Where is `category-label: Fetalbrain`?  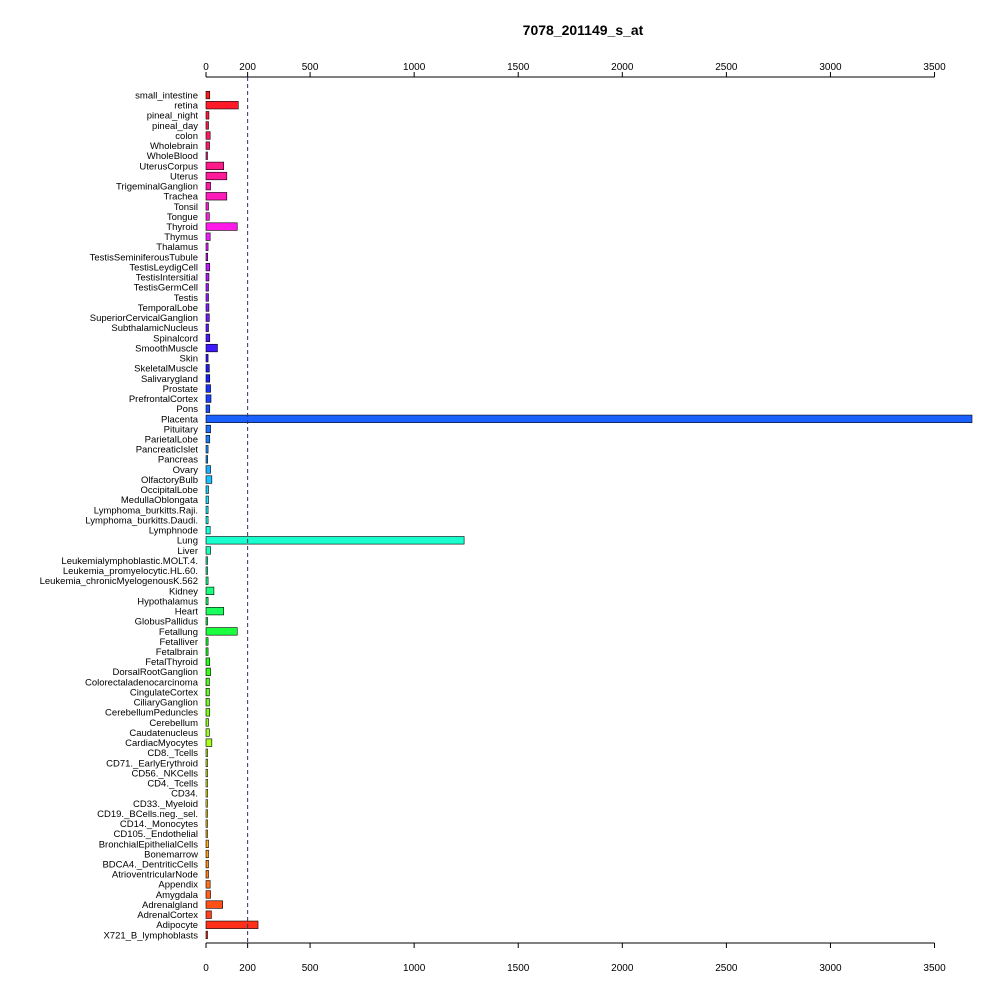 category-label: Fetalbrain is located at coordinates (177, 652).